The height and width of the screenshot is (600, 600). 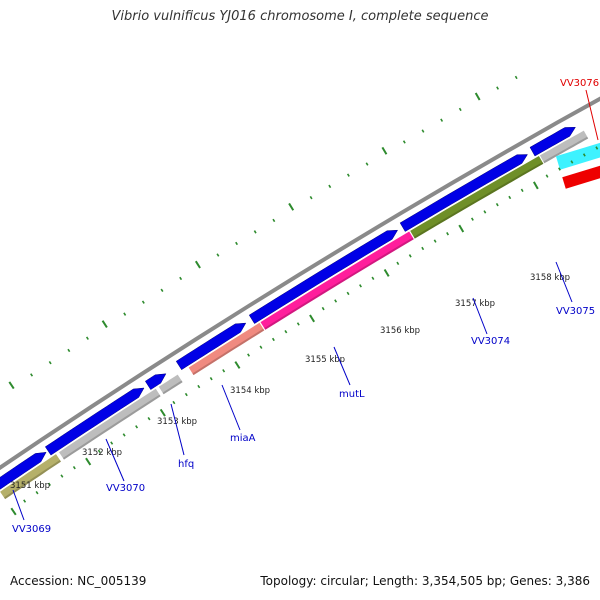 What do you see at coordinates (78, 581) in the screenshot?
I see `accession-text: Accession: NC_005139` at bounding box center [78, 581].